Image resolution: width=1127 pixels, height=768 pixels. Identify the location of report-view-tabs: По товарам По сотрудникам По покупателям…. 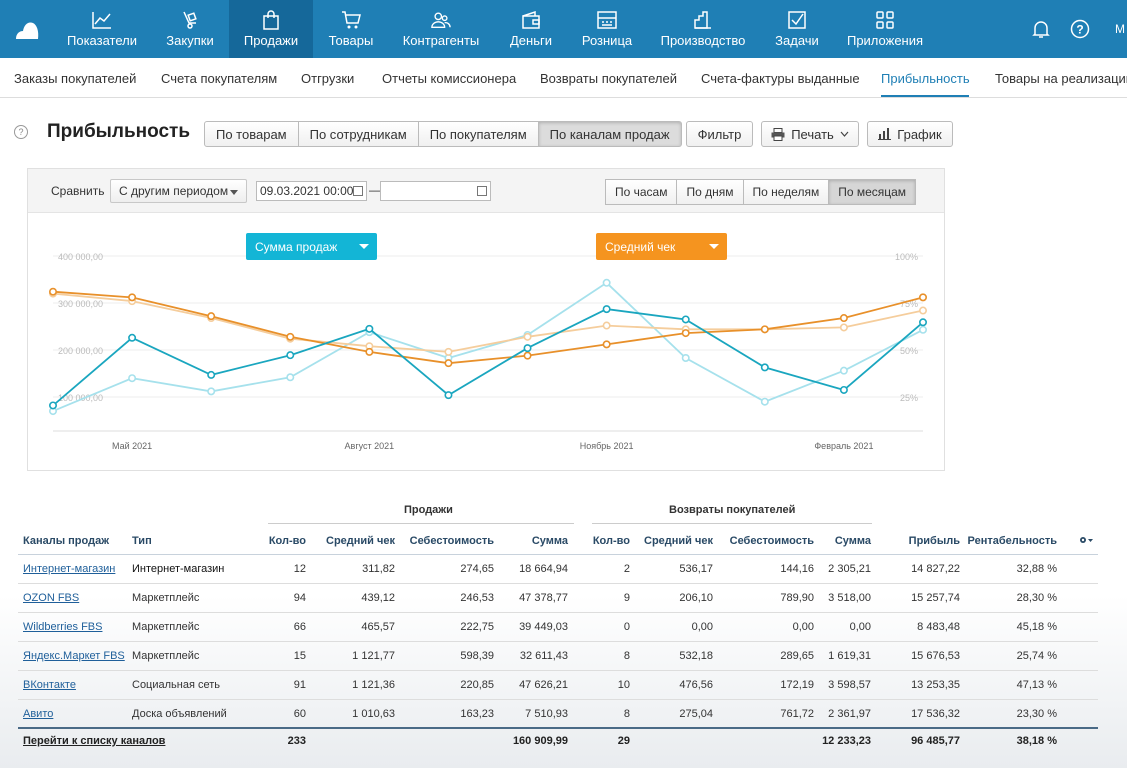
(443, 134).